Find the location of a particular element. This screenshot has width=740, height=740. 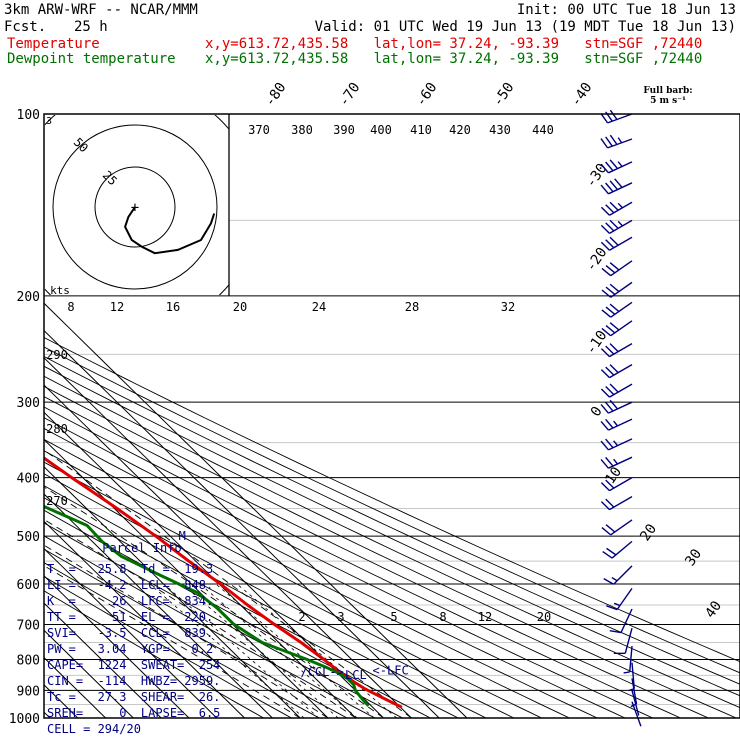

mixing-ratio-tick-label: 24 is located at coordinates (319, 307).